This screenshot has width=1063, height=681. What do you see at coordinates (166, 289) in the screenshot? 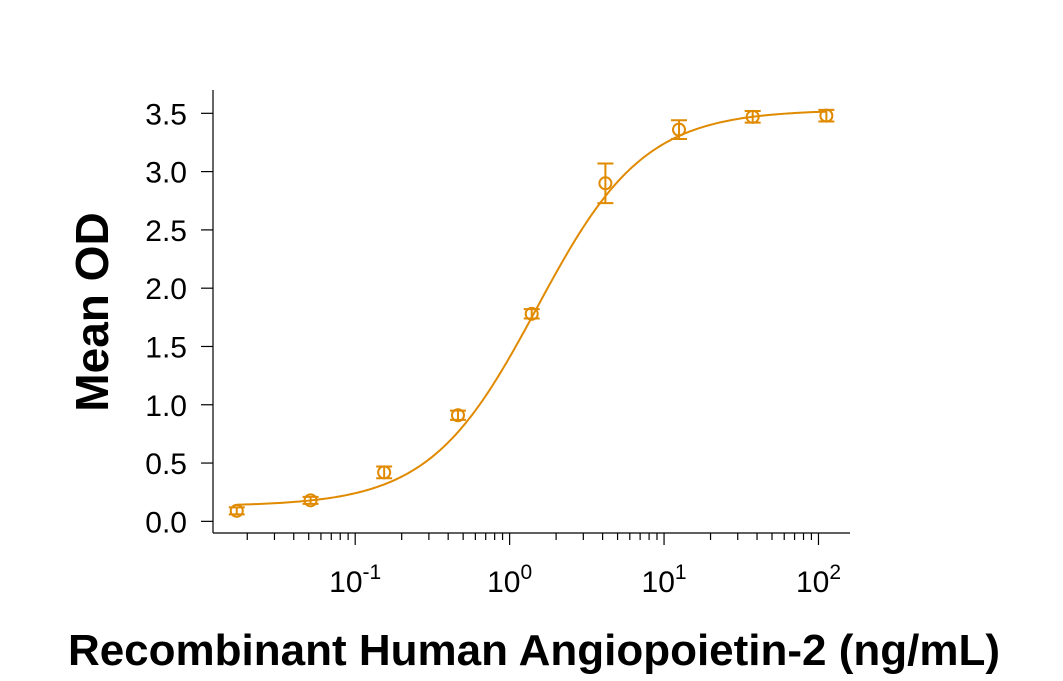
I see `y-tick-label: 2.0` at bounding box center [166, 289].